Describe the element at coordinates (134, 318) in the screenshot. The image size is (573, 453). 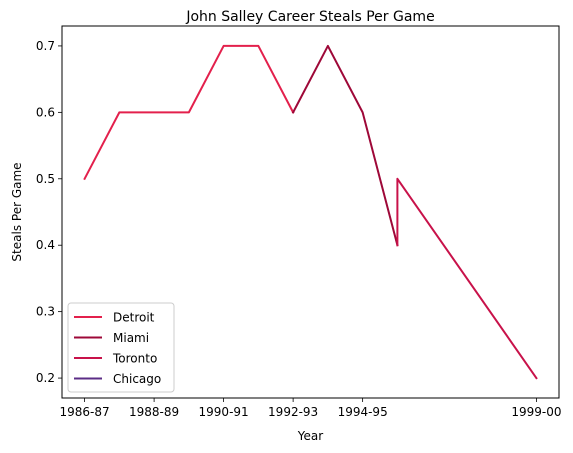
I see `legend-label-detroit: Detroit` at that location.